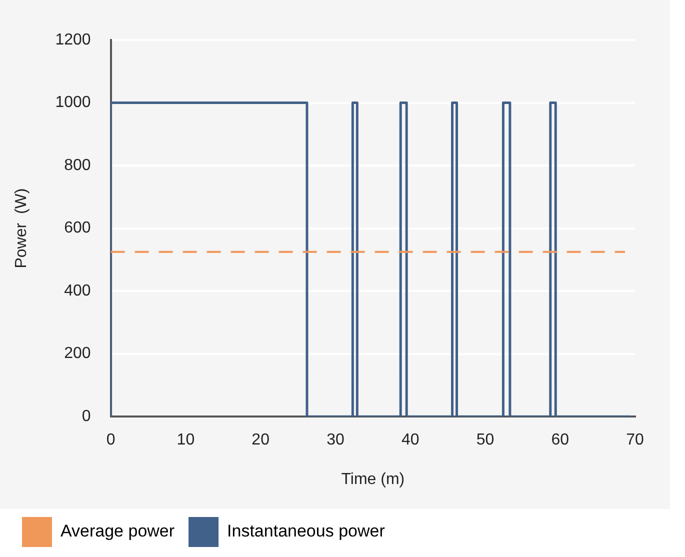 This screenshot has width=685, height=557. I want to click on legend-label: Average power, so click(117, 531).